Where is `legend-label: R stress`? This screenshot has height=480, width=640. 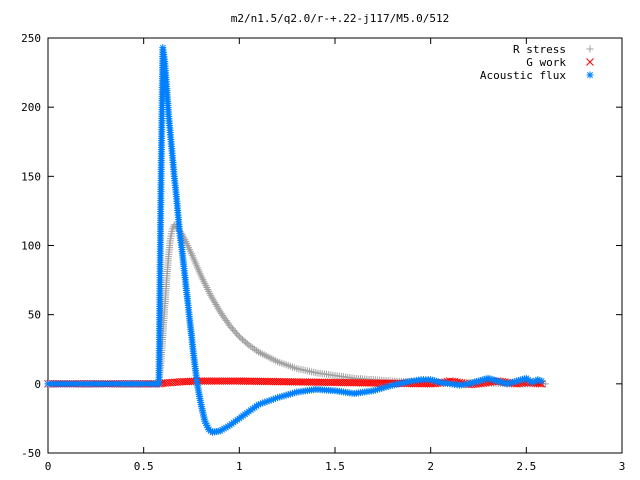
legend-label: R stress is located at coordinates (539, 49).